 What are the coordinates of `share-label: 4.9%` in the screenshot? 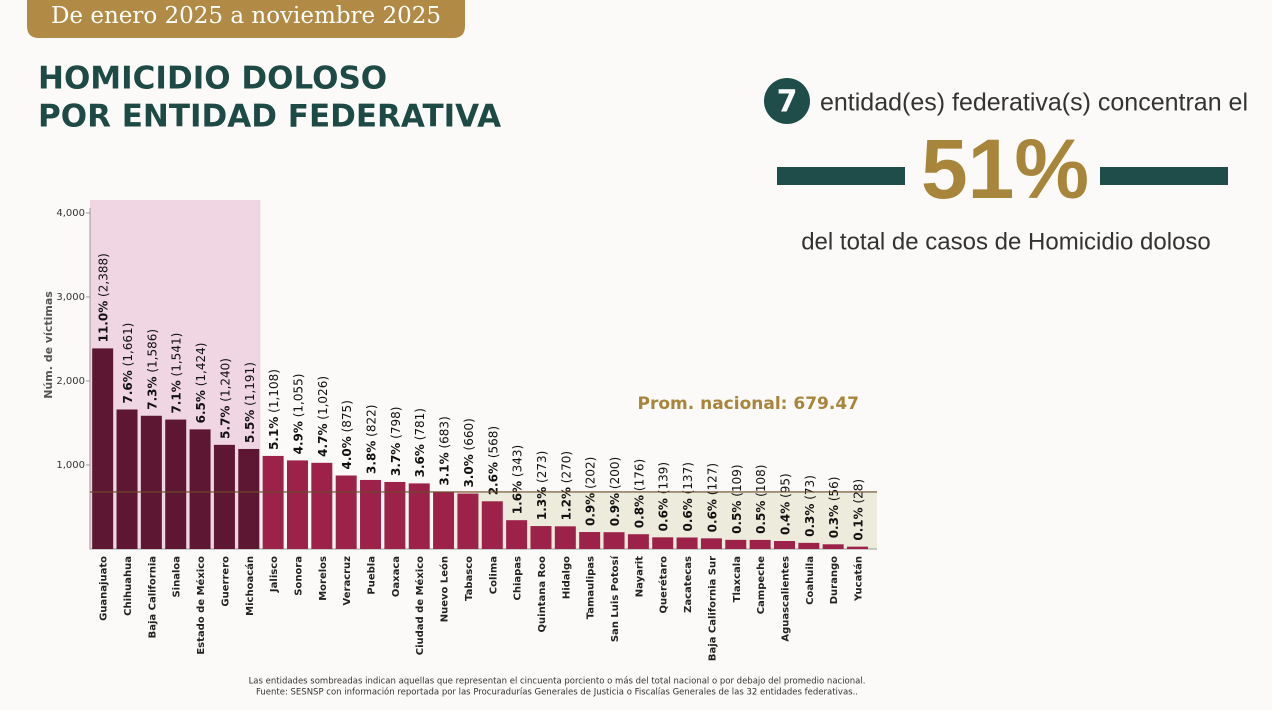 It's located at (298, 437).